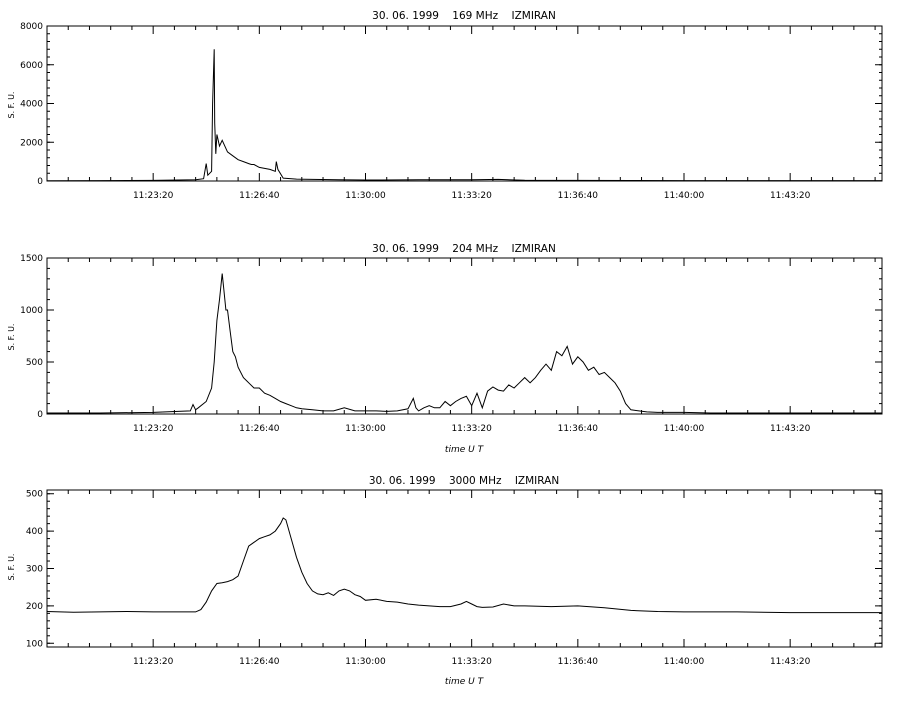 This screenshot has width=900, height=703. I want to click on y-tick-label: 8000, so click(31, 27).